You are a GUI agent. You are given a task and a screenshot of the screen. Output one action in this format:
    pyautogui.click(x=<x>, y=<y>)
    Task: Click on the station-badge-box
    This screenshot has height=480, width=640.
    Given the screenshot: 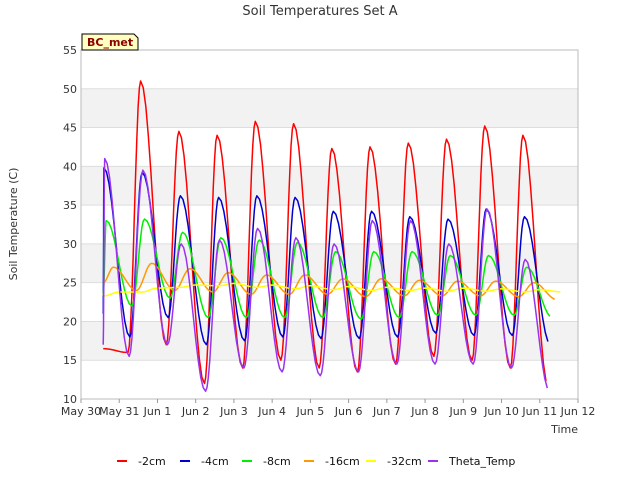 What is the action you would take?
    pyautogui.click(x=110, y=42)
    